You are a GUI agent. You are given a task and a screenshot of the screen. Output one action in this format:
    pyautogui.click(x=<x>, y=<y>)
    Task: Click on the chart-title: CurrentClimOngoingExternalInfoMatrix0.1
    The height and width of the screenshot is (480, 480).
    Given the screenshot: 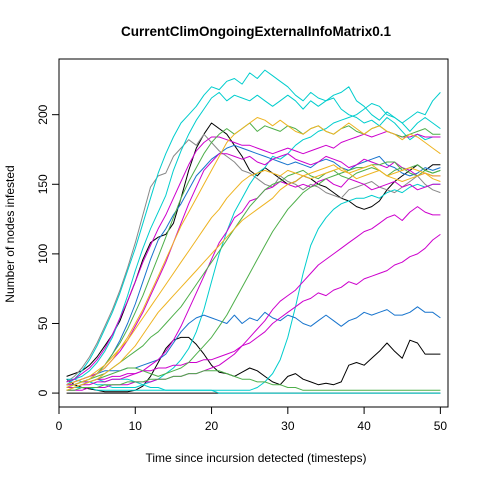 What is the action you would take?
    pyautogui.click(x=256, y=31)
    